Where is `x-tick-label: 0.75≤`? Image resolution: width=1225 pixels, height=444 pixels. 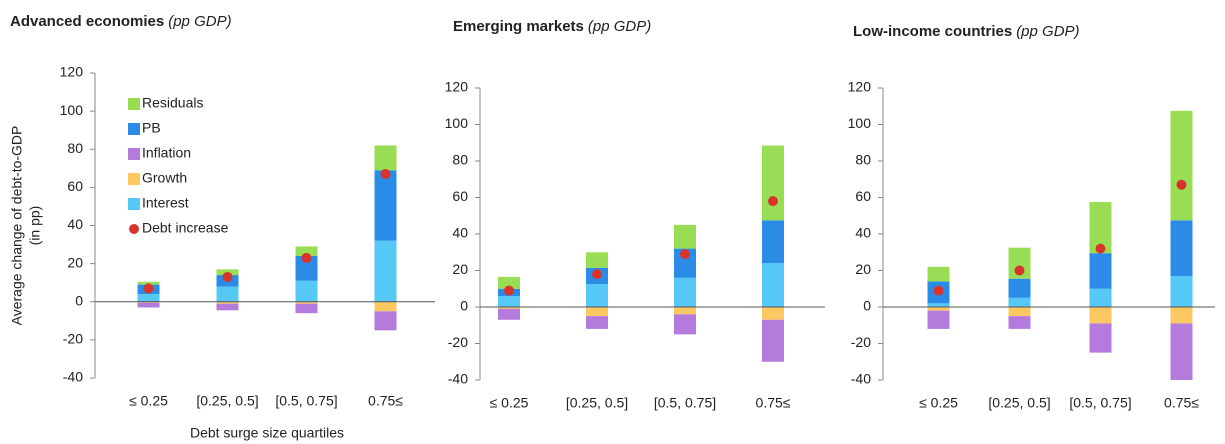 x-tick-label: 0.75≤ is located at coordinates (385, 401).